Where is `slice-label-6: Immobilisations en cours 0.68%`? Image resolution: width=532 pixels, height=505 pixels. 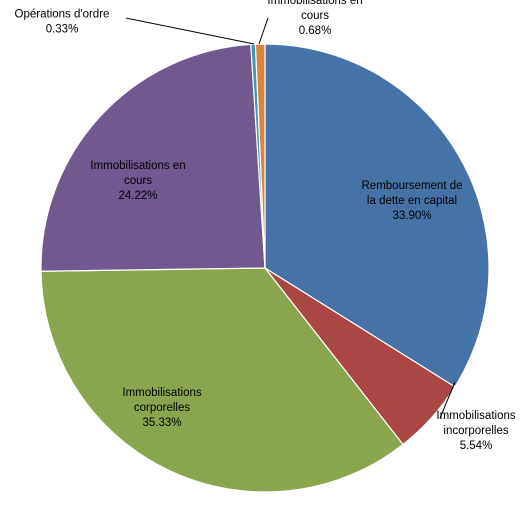
slice-label-6: Immobilisations en cours 0.68% is located at coordinates (314, 18).